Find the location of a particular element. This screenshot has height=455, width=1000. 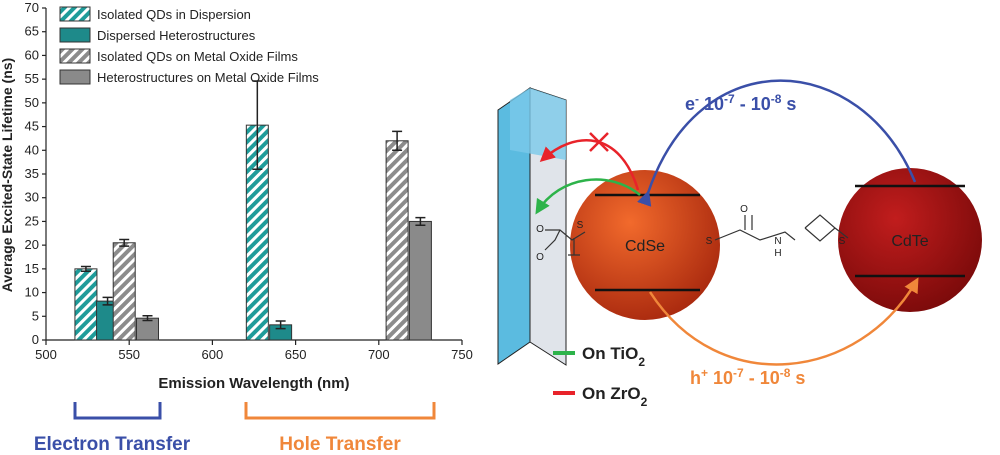

hole-rate: h+ 10-7 - 10-8 s is located at coordinates (747, 377).